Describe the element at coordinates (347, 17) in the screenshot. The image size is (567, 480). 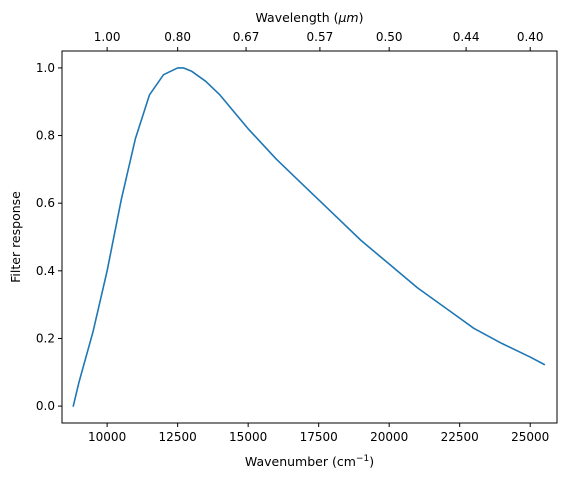
I see `top-axis-label-unit: μm` at that location.